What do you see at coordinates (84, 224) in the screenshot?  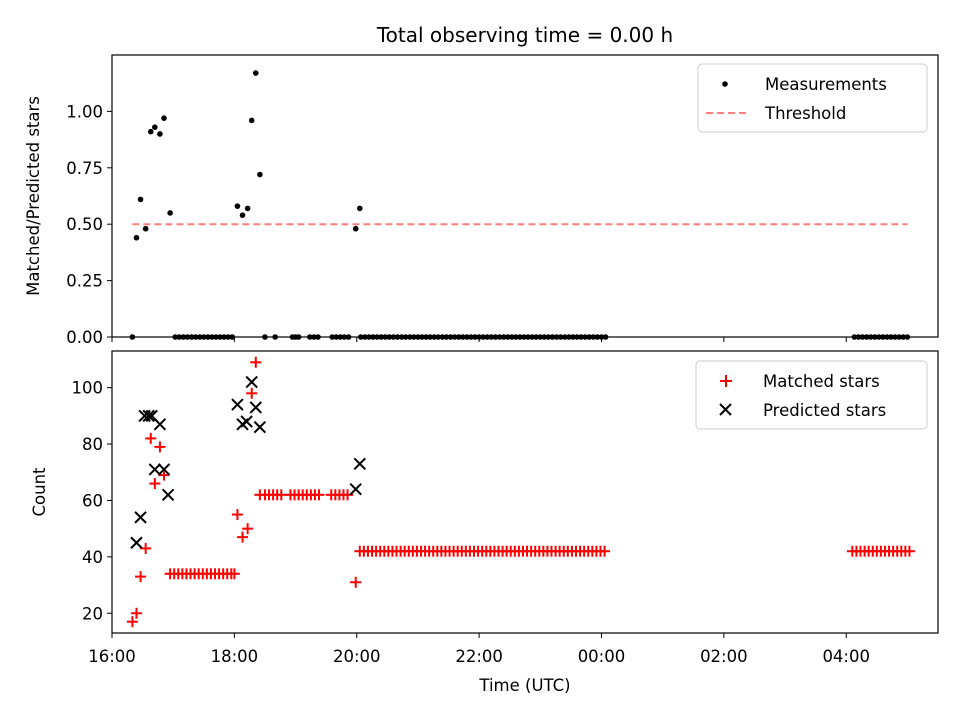 I see `top-y-tick-label: 0.50` at bounding box center [84, 224].